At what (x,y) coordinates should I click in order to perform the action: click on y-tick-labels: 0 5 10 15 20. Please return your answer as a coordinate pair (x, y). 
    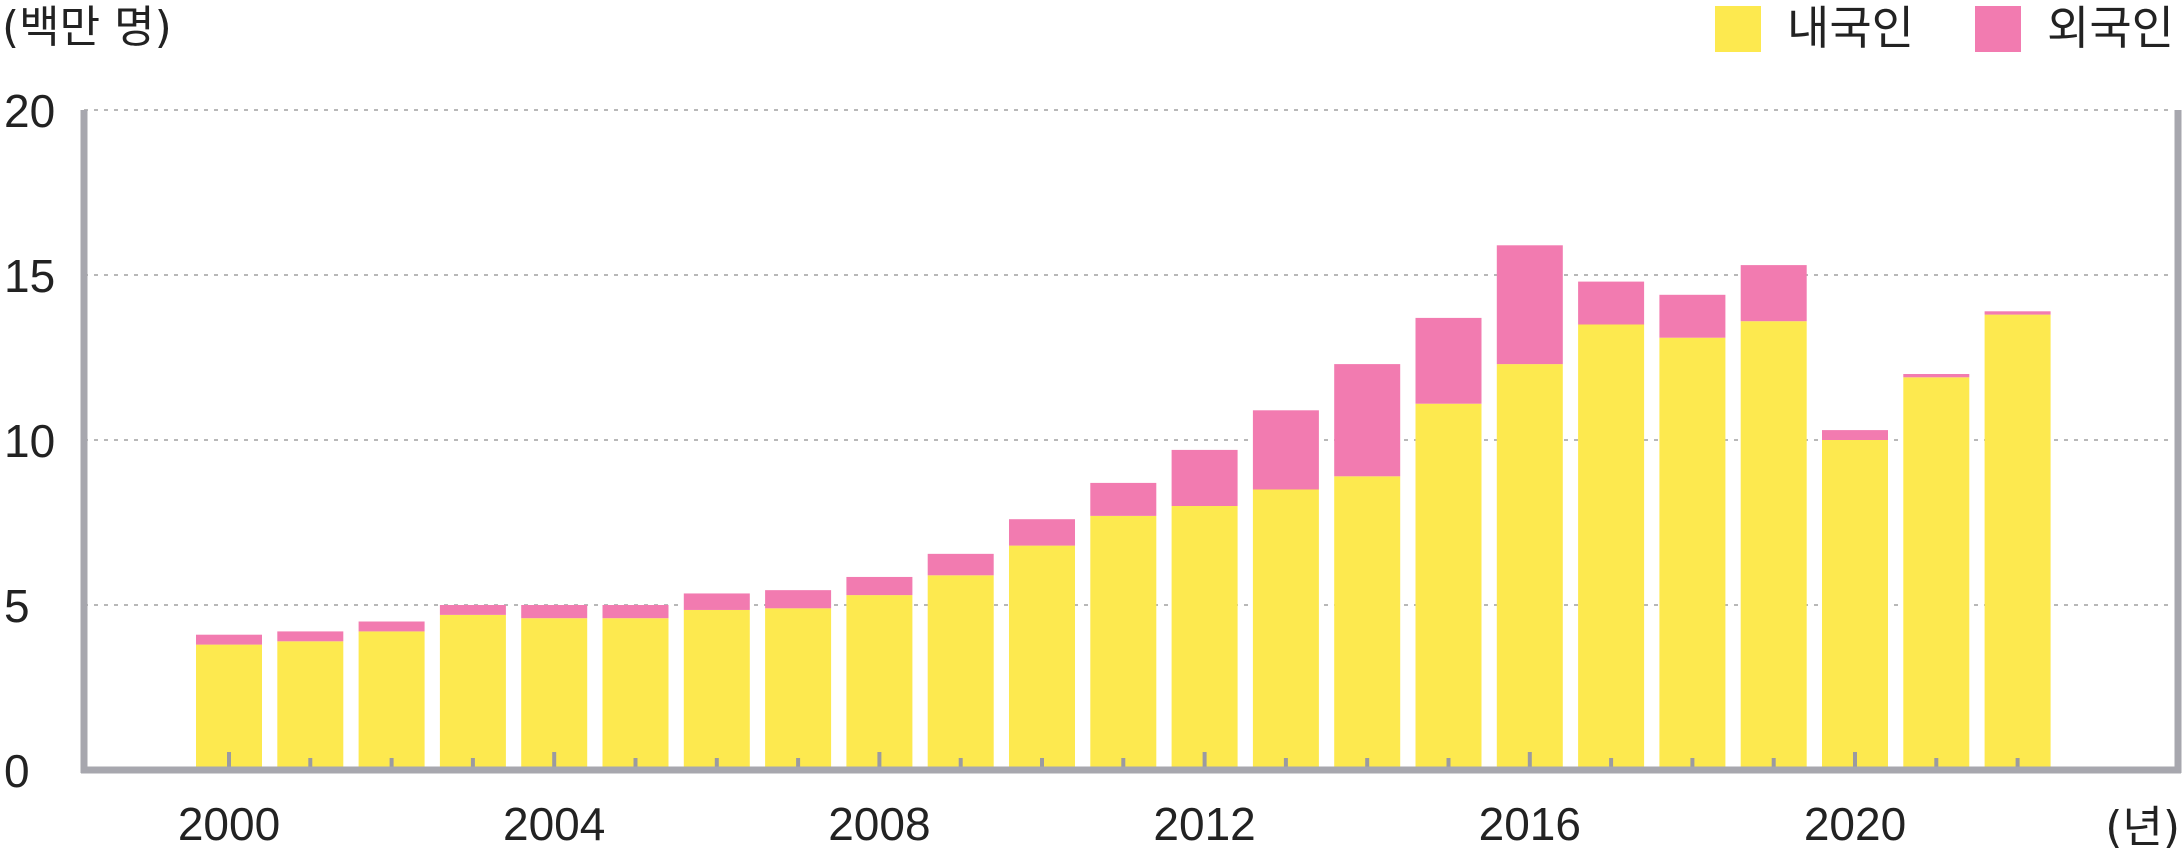
    Looking at the image, I should click on (29, 441).